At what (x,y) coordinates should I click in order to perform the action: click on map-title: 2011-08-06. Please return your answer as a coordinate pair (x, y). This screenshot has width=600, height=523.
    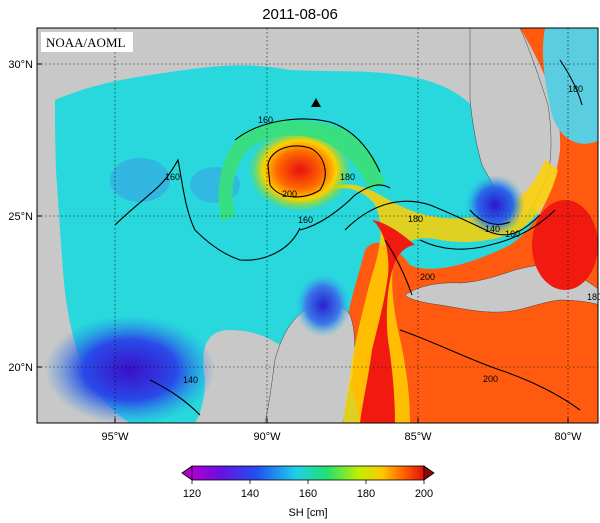
    Looking at the image, I should click on (300, 14).